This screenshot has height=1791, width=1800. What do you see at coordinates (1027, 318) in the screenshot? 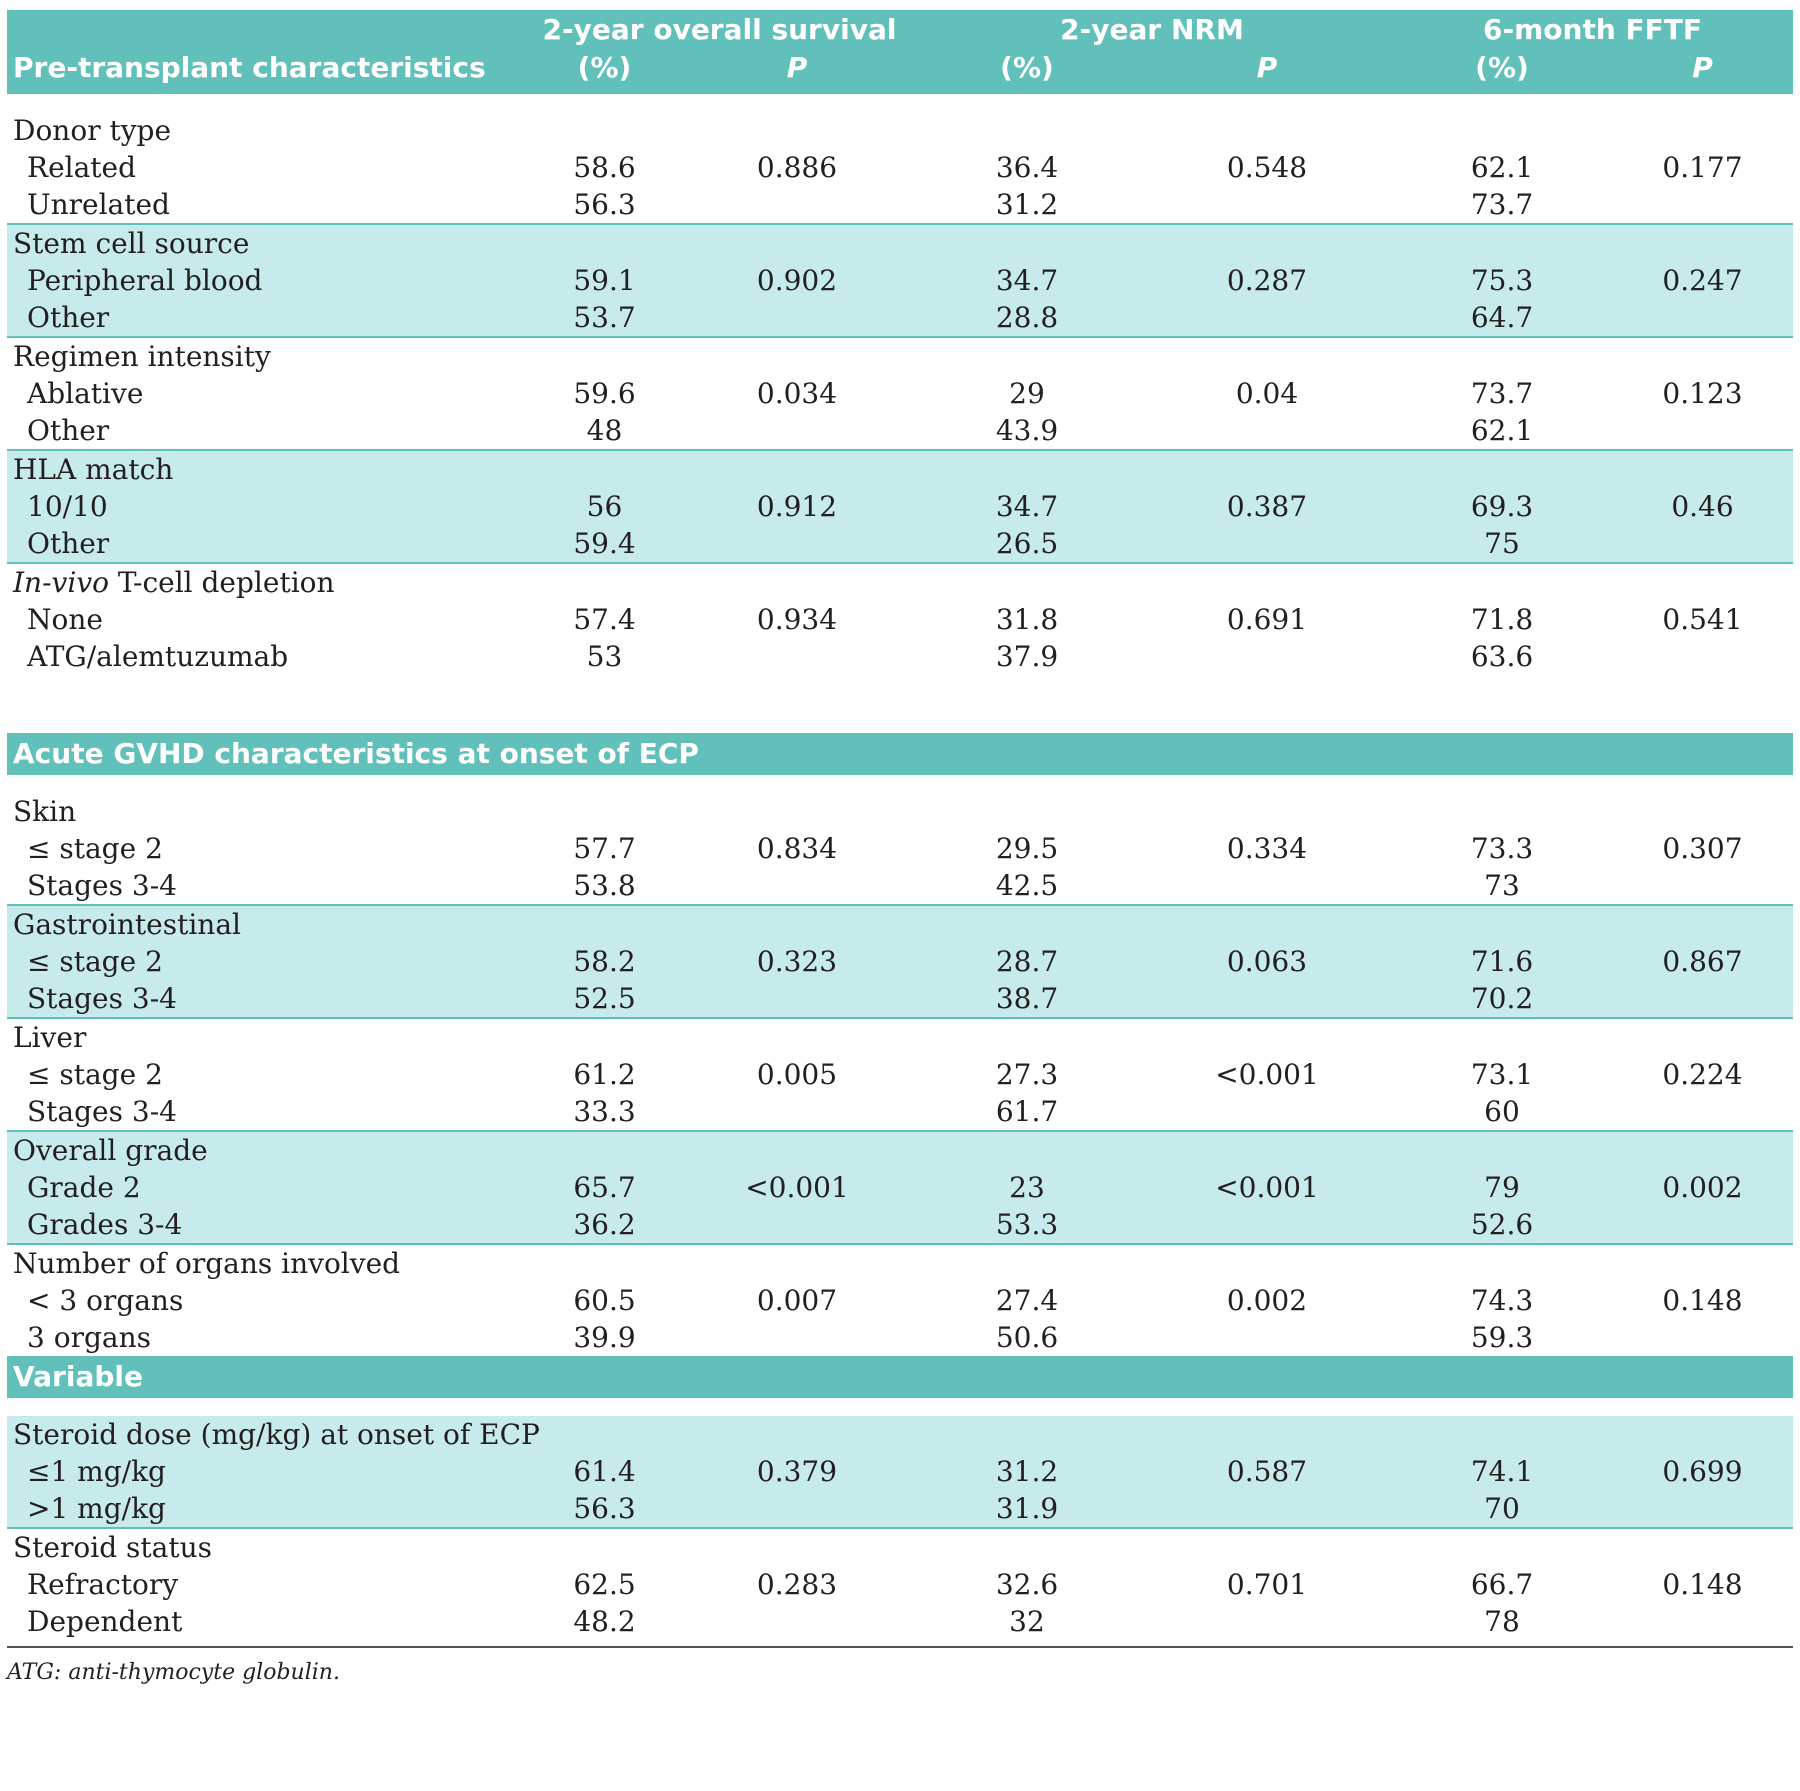
I see `nrm-value: 28.8` at bounding box center [1027, 318].